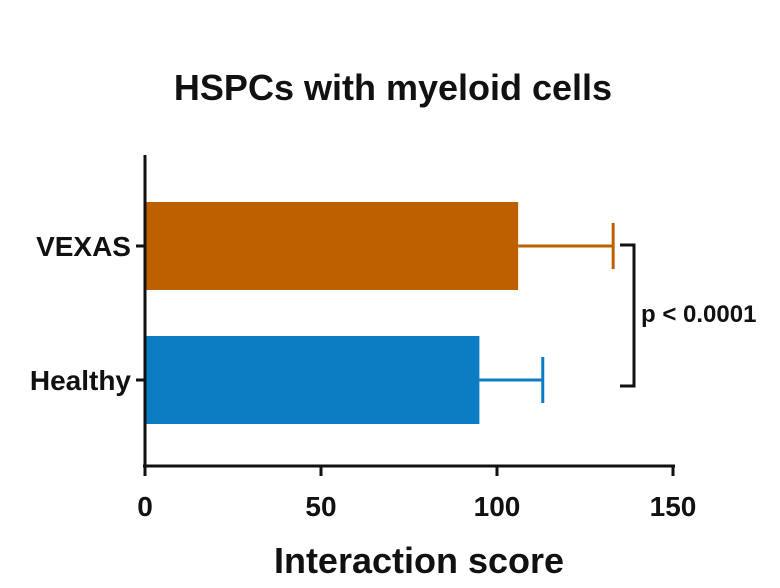 This screenshot has height=588, width=780. What do you see at coordinates (628, 315) in the screenshot?
I see `significance-bracket` at bounding box center [628, 315].